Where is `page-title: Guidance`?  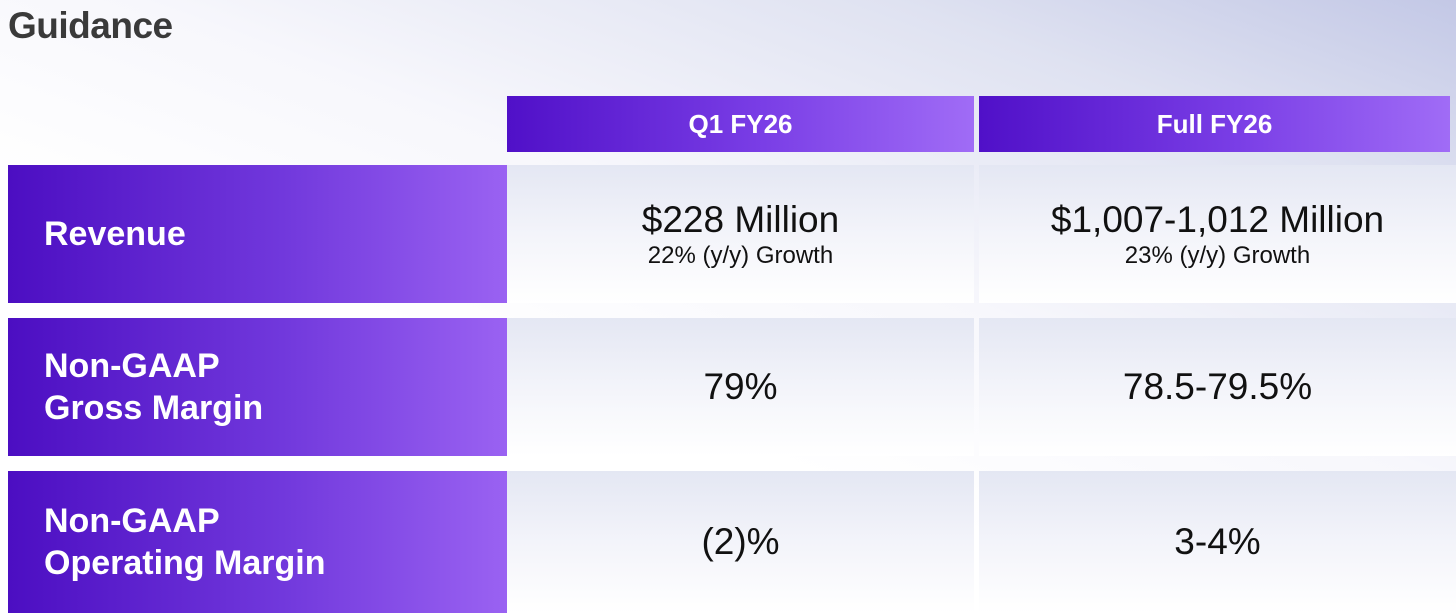
page-title: Guidance is located at coordinates (90, 25).